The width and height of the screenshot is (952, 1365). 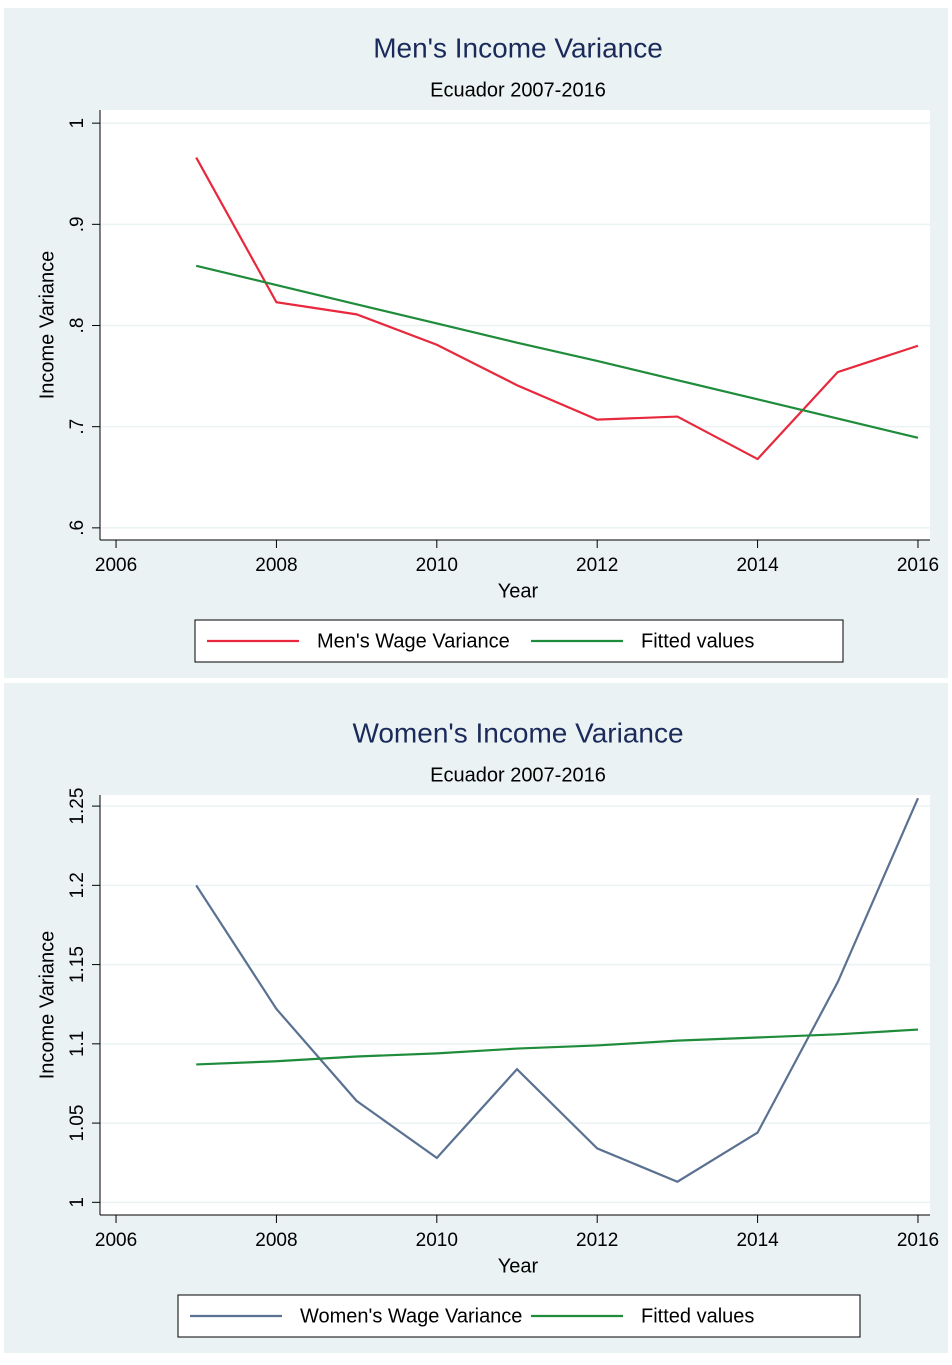 I want to click on legend-label: Men's Wage Variance, so click(x=413, y=641).